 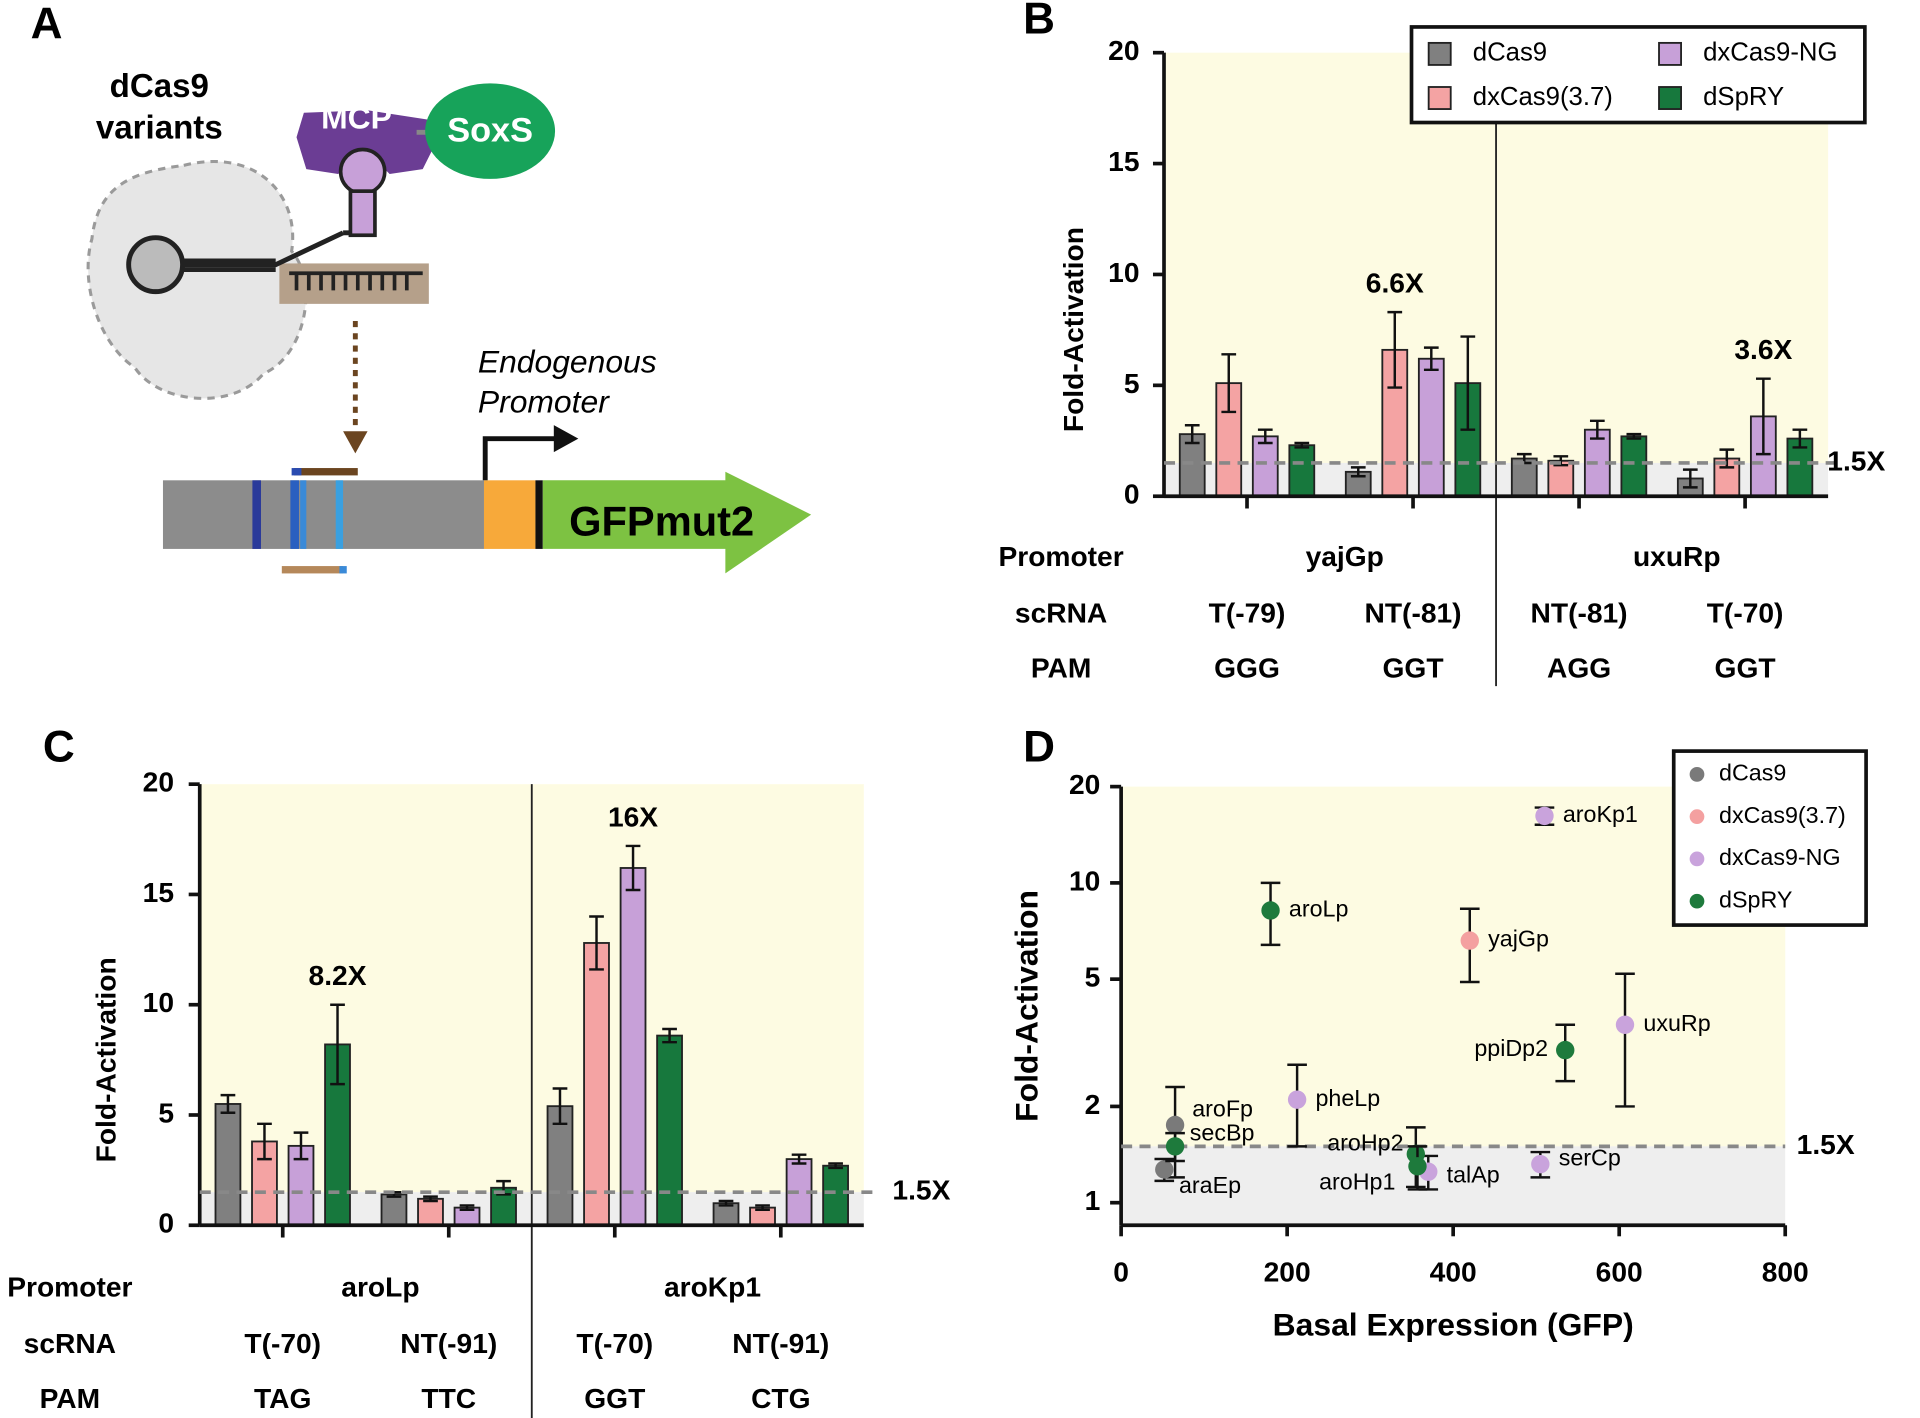 I want to click on pam-label: GGT, so click(x=1413, y=668).